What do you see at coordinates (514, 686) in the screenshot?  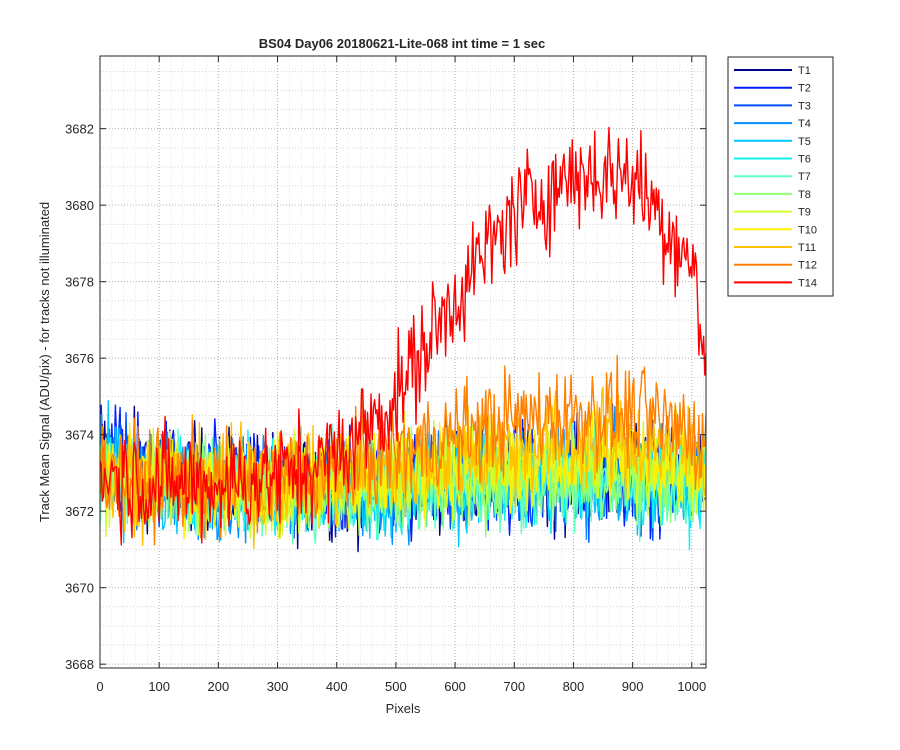 I see `x-tick-label: 700` at bounding box center [514, 686].